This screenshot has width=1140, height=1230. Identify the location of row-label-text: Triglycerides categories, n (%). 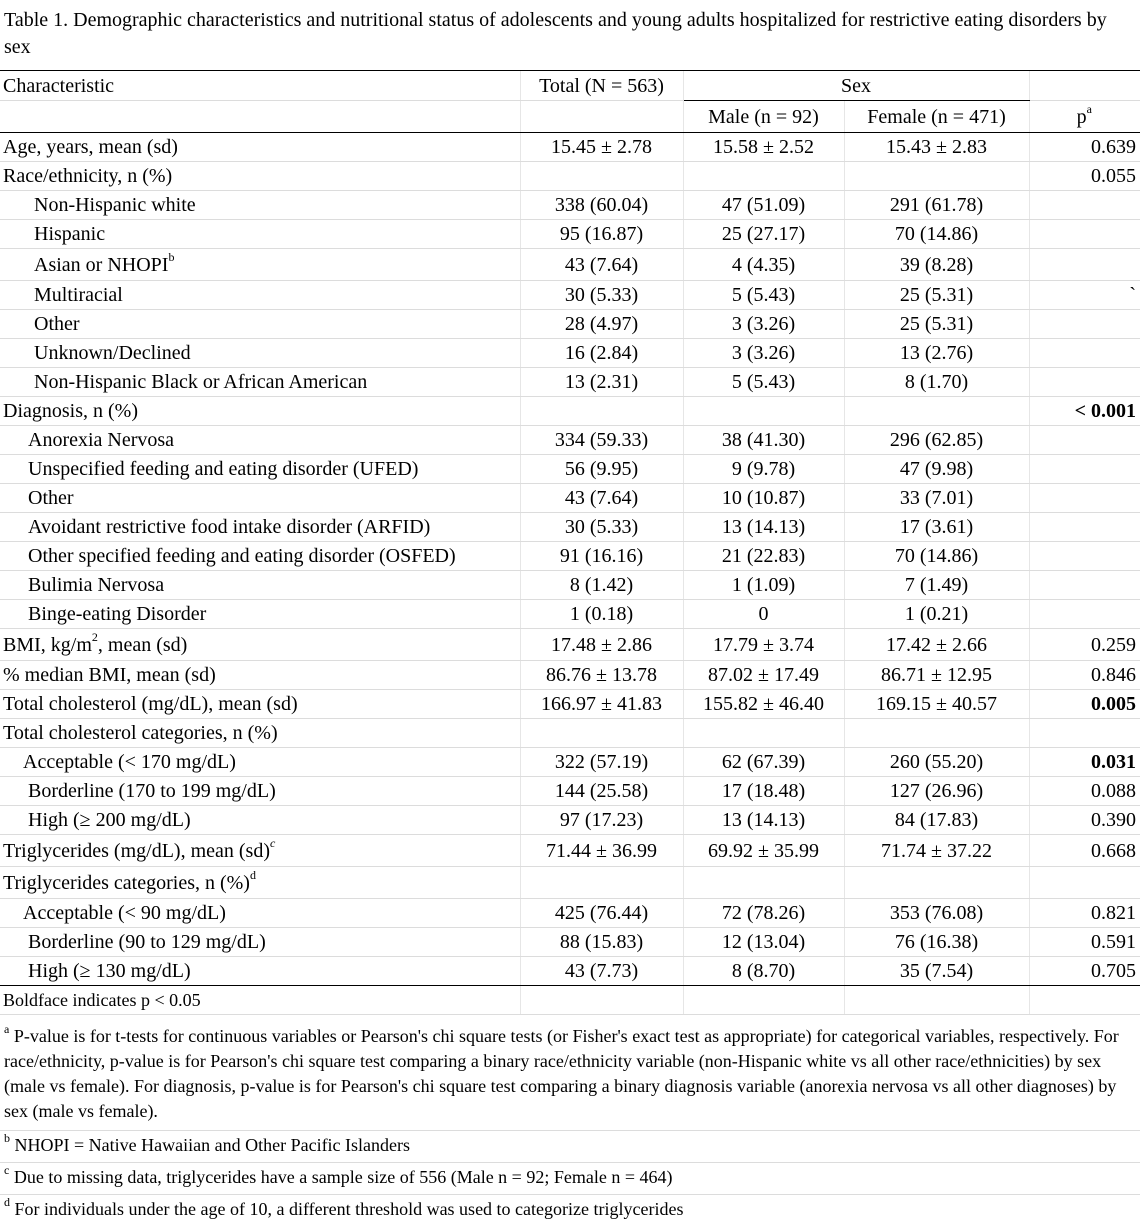
(126, 882).